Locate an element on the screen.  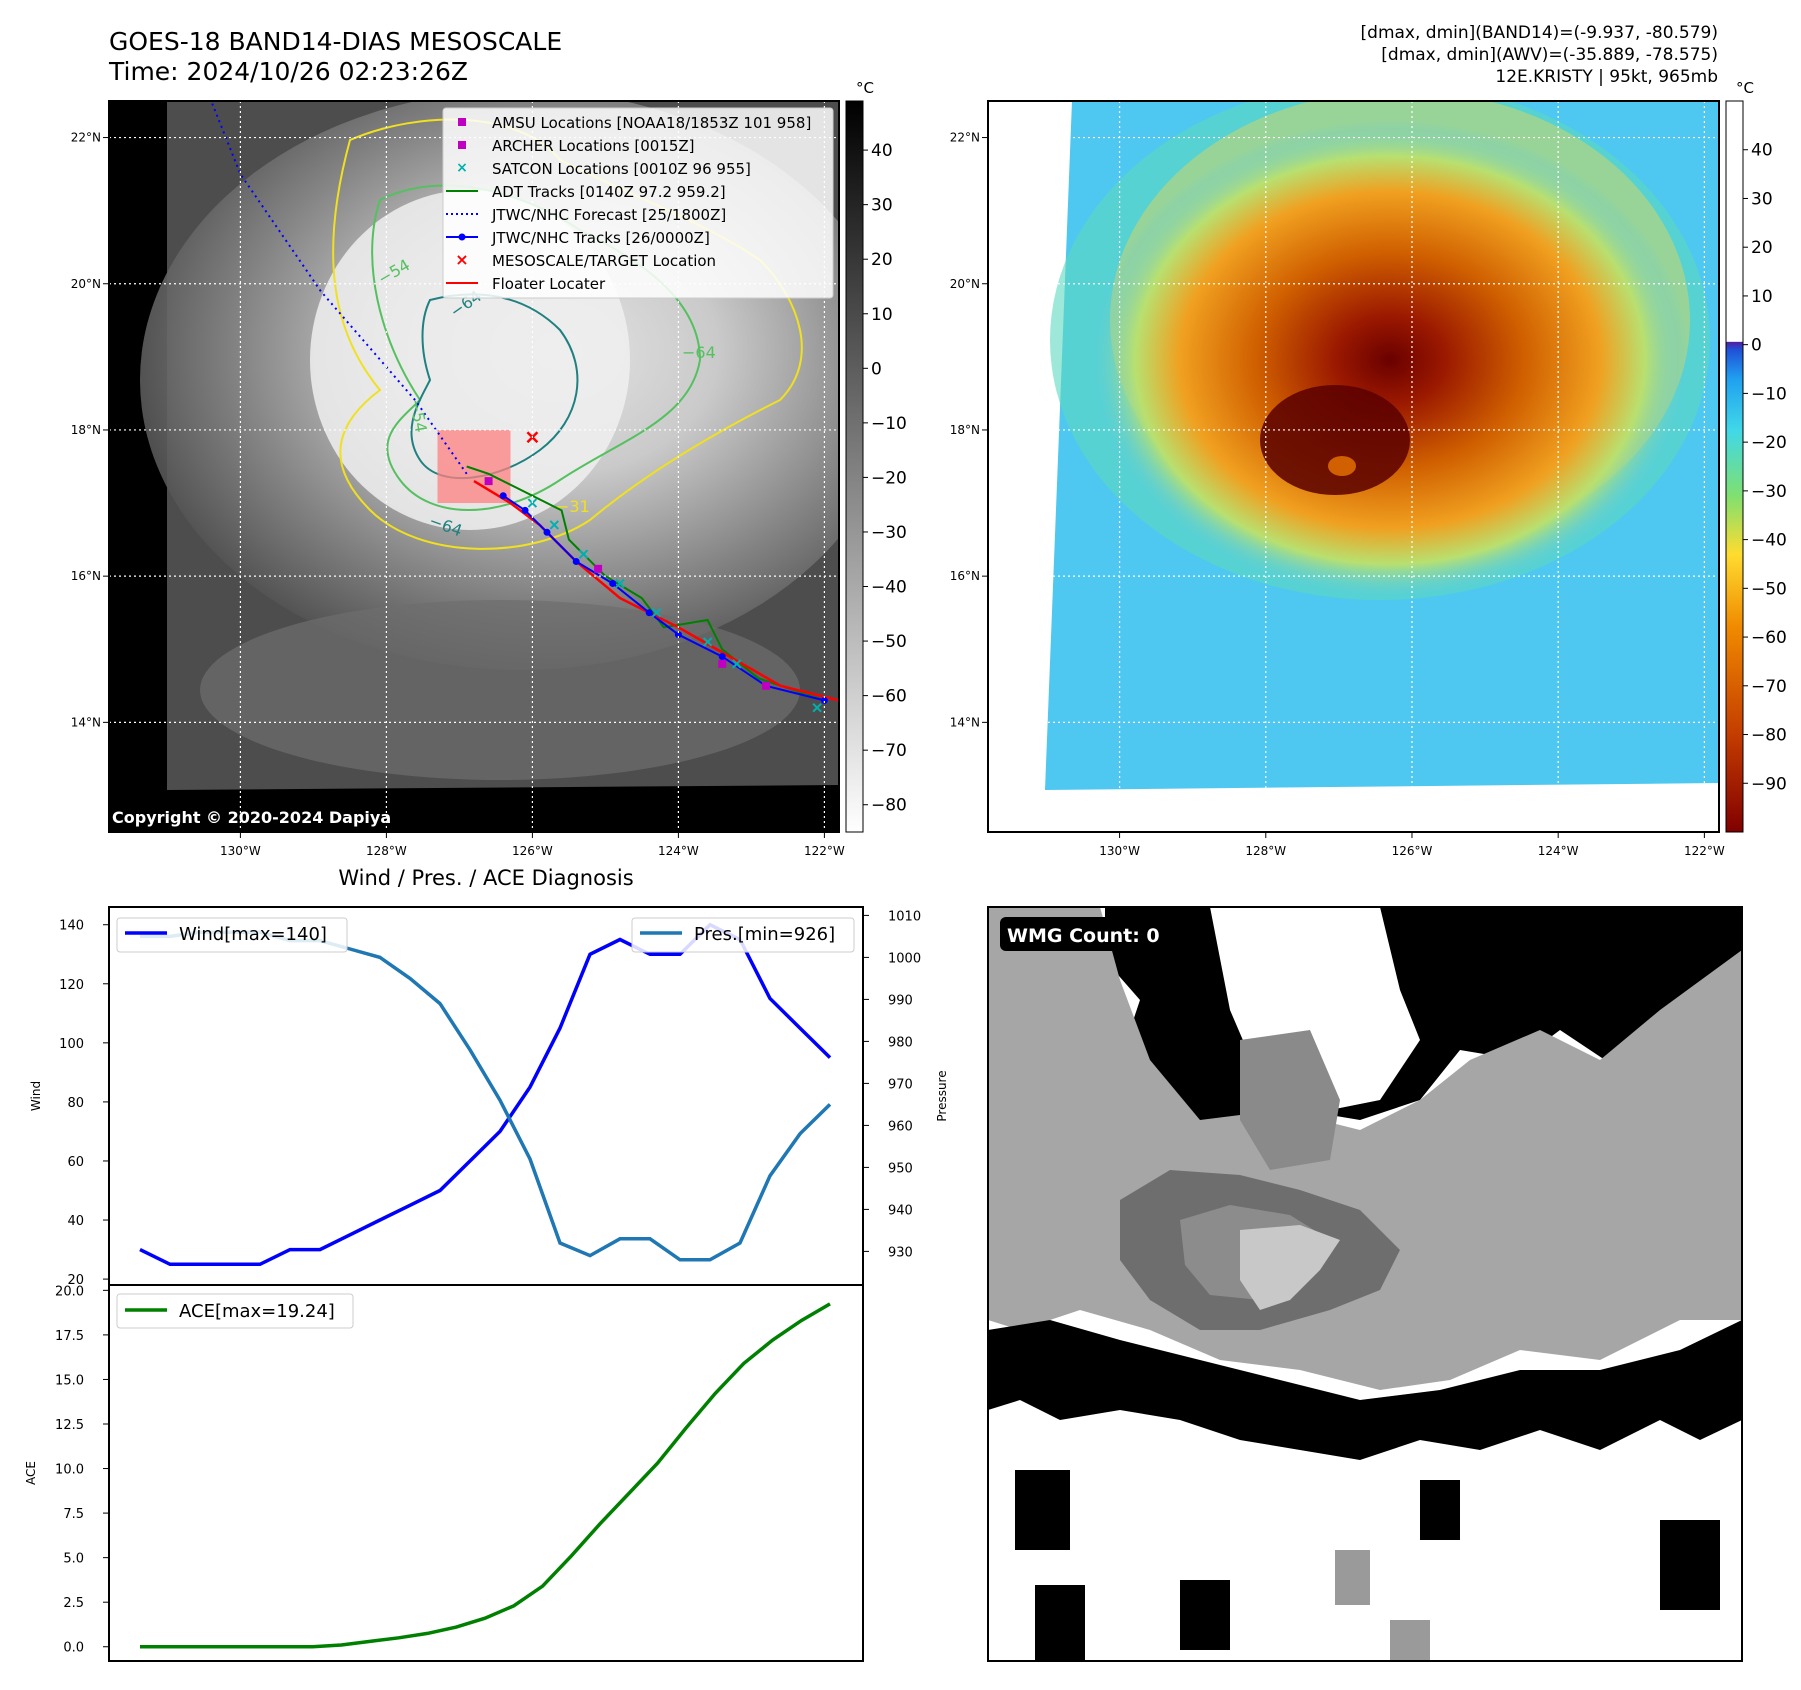
wind-tick-label: 100 is located at coordinates (71, 1044).